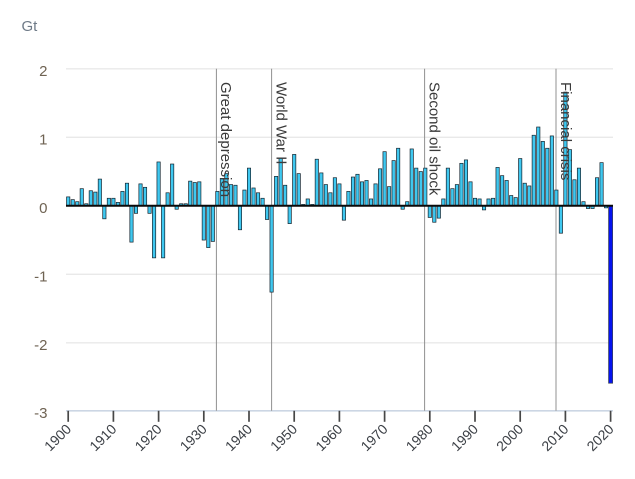 This screenshot has height=479, width=635. Describe the element at coordinates (225, 139) in the screenshot. I see `svg-text: Great depression` at that location.